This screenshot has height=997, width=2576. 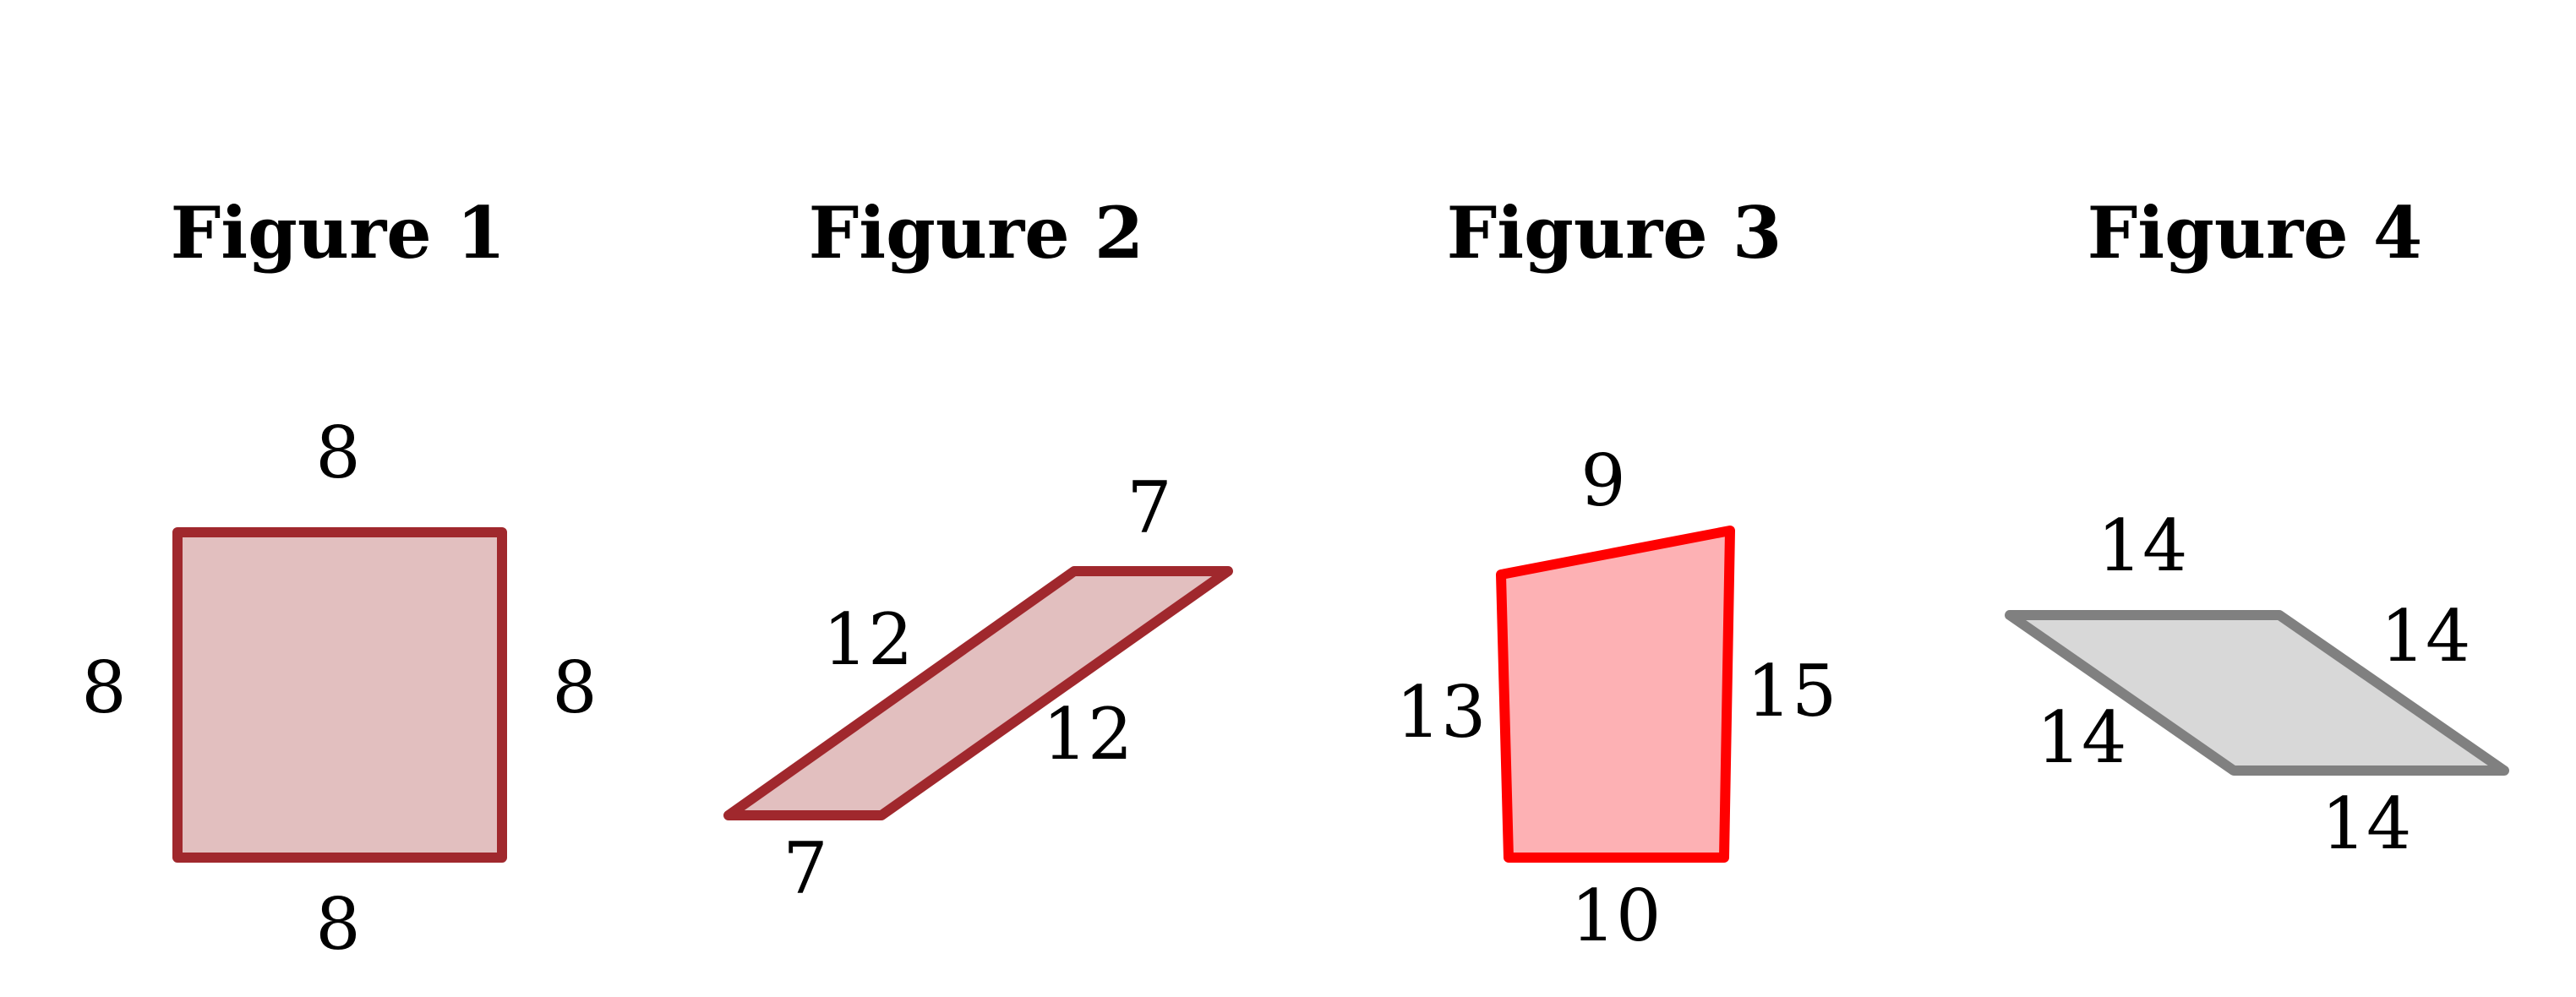 What do you see at coordinates (978, 693) in the screenshot?
I see `figure-2-parallelogram` at bounding box center [978, 693].